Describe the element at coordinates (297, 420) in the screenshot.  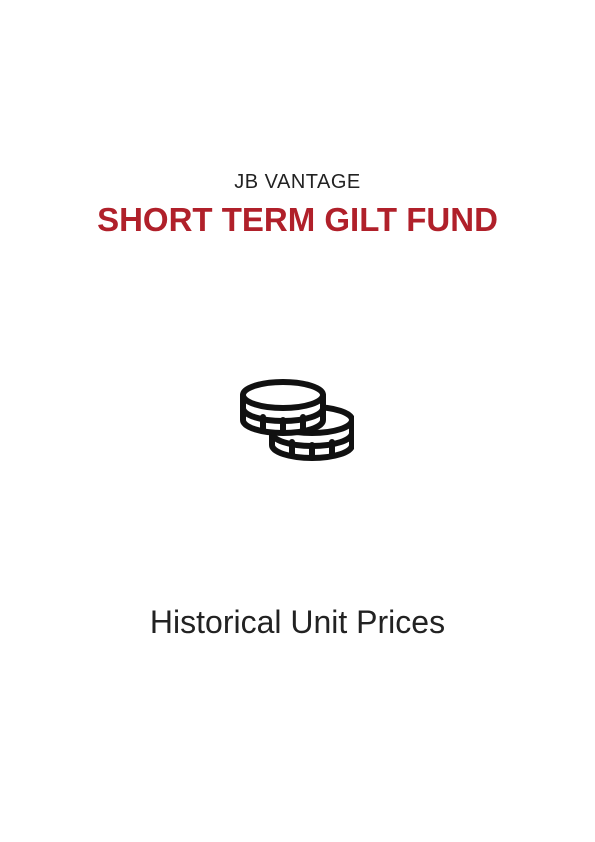
I see `coins-icon` at that location.